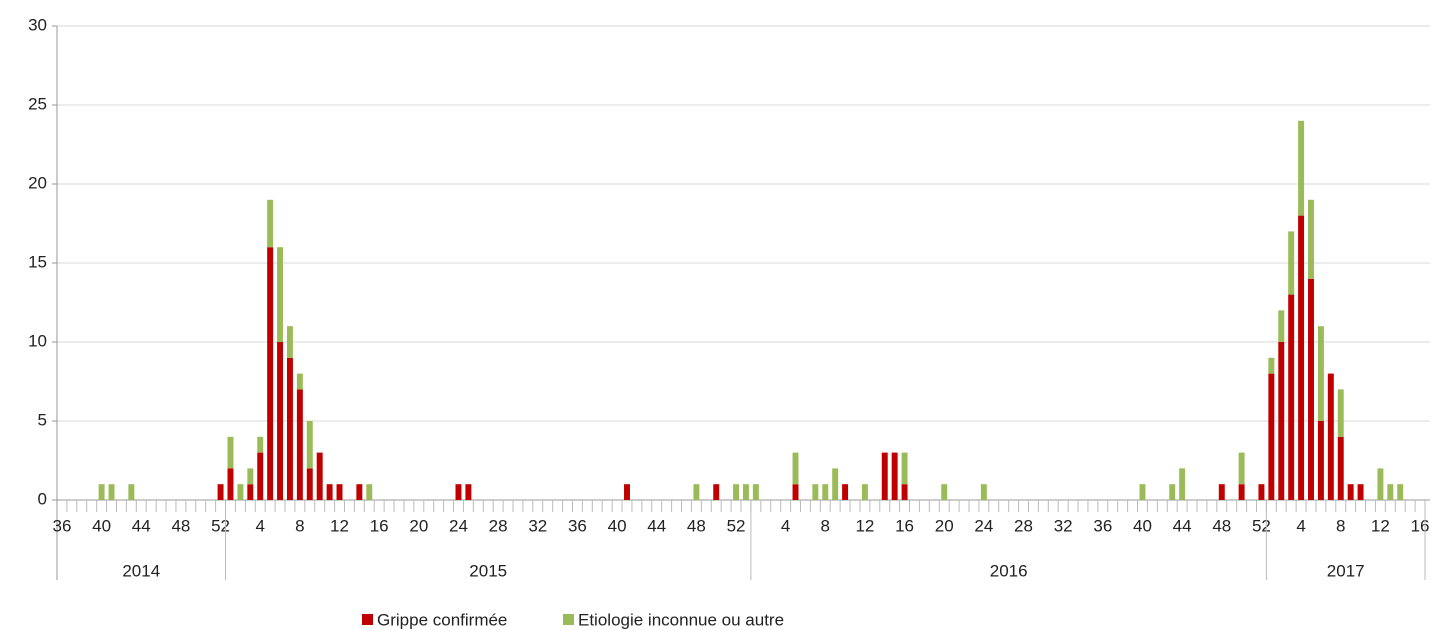 The image size is (1435, 630). Describe the element at coordinates (141, 570) in the screenshot. I see `year-label: 2014` at that location.